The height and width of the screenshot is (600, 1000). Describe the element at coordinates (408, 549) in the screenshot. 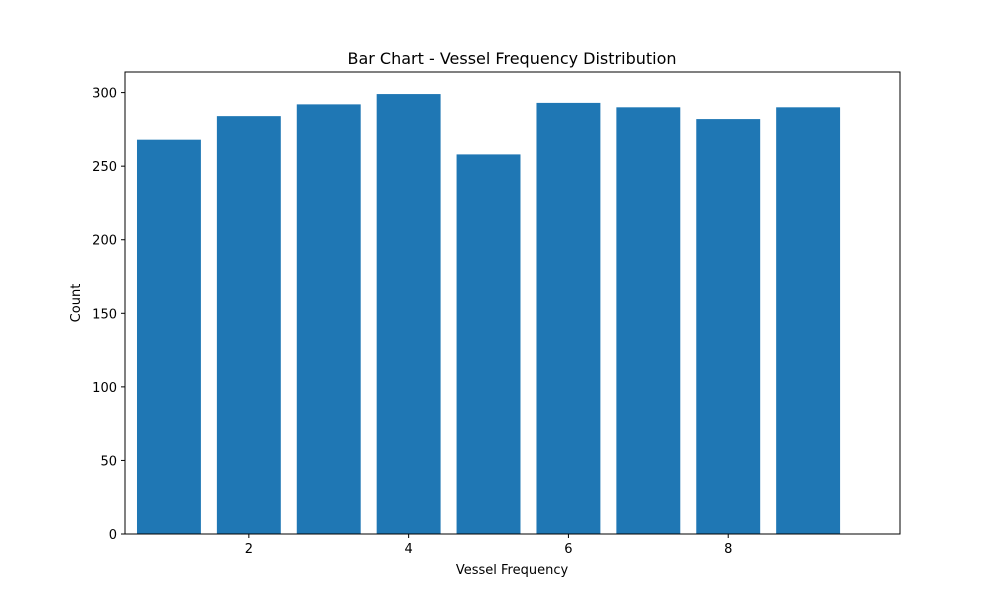

I see `x-tick-label: 4` at that location.